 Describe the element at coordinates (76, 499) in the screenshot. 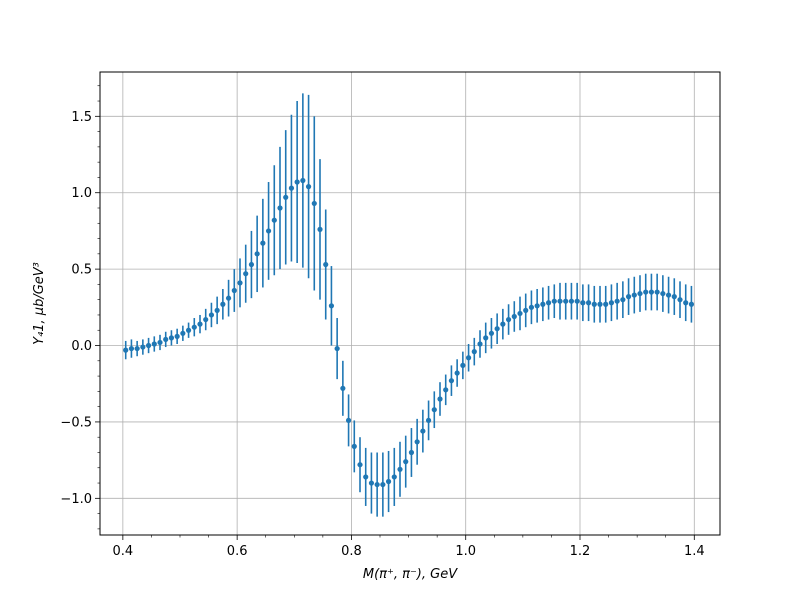

I see `y-tick-label: −1.0` at that location.